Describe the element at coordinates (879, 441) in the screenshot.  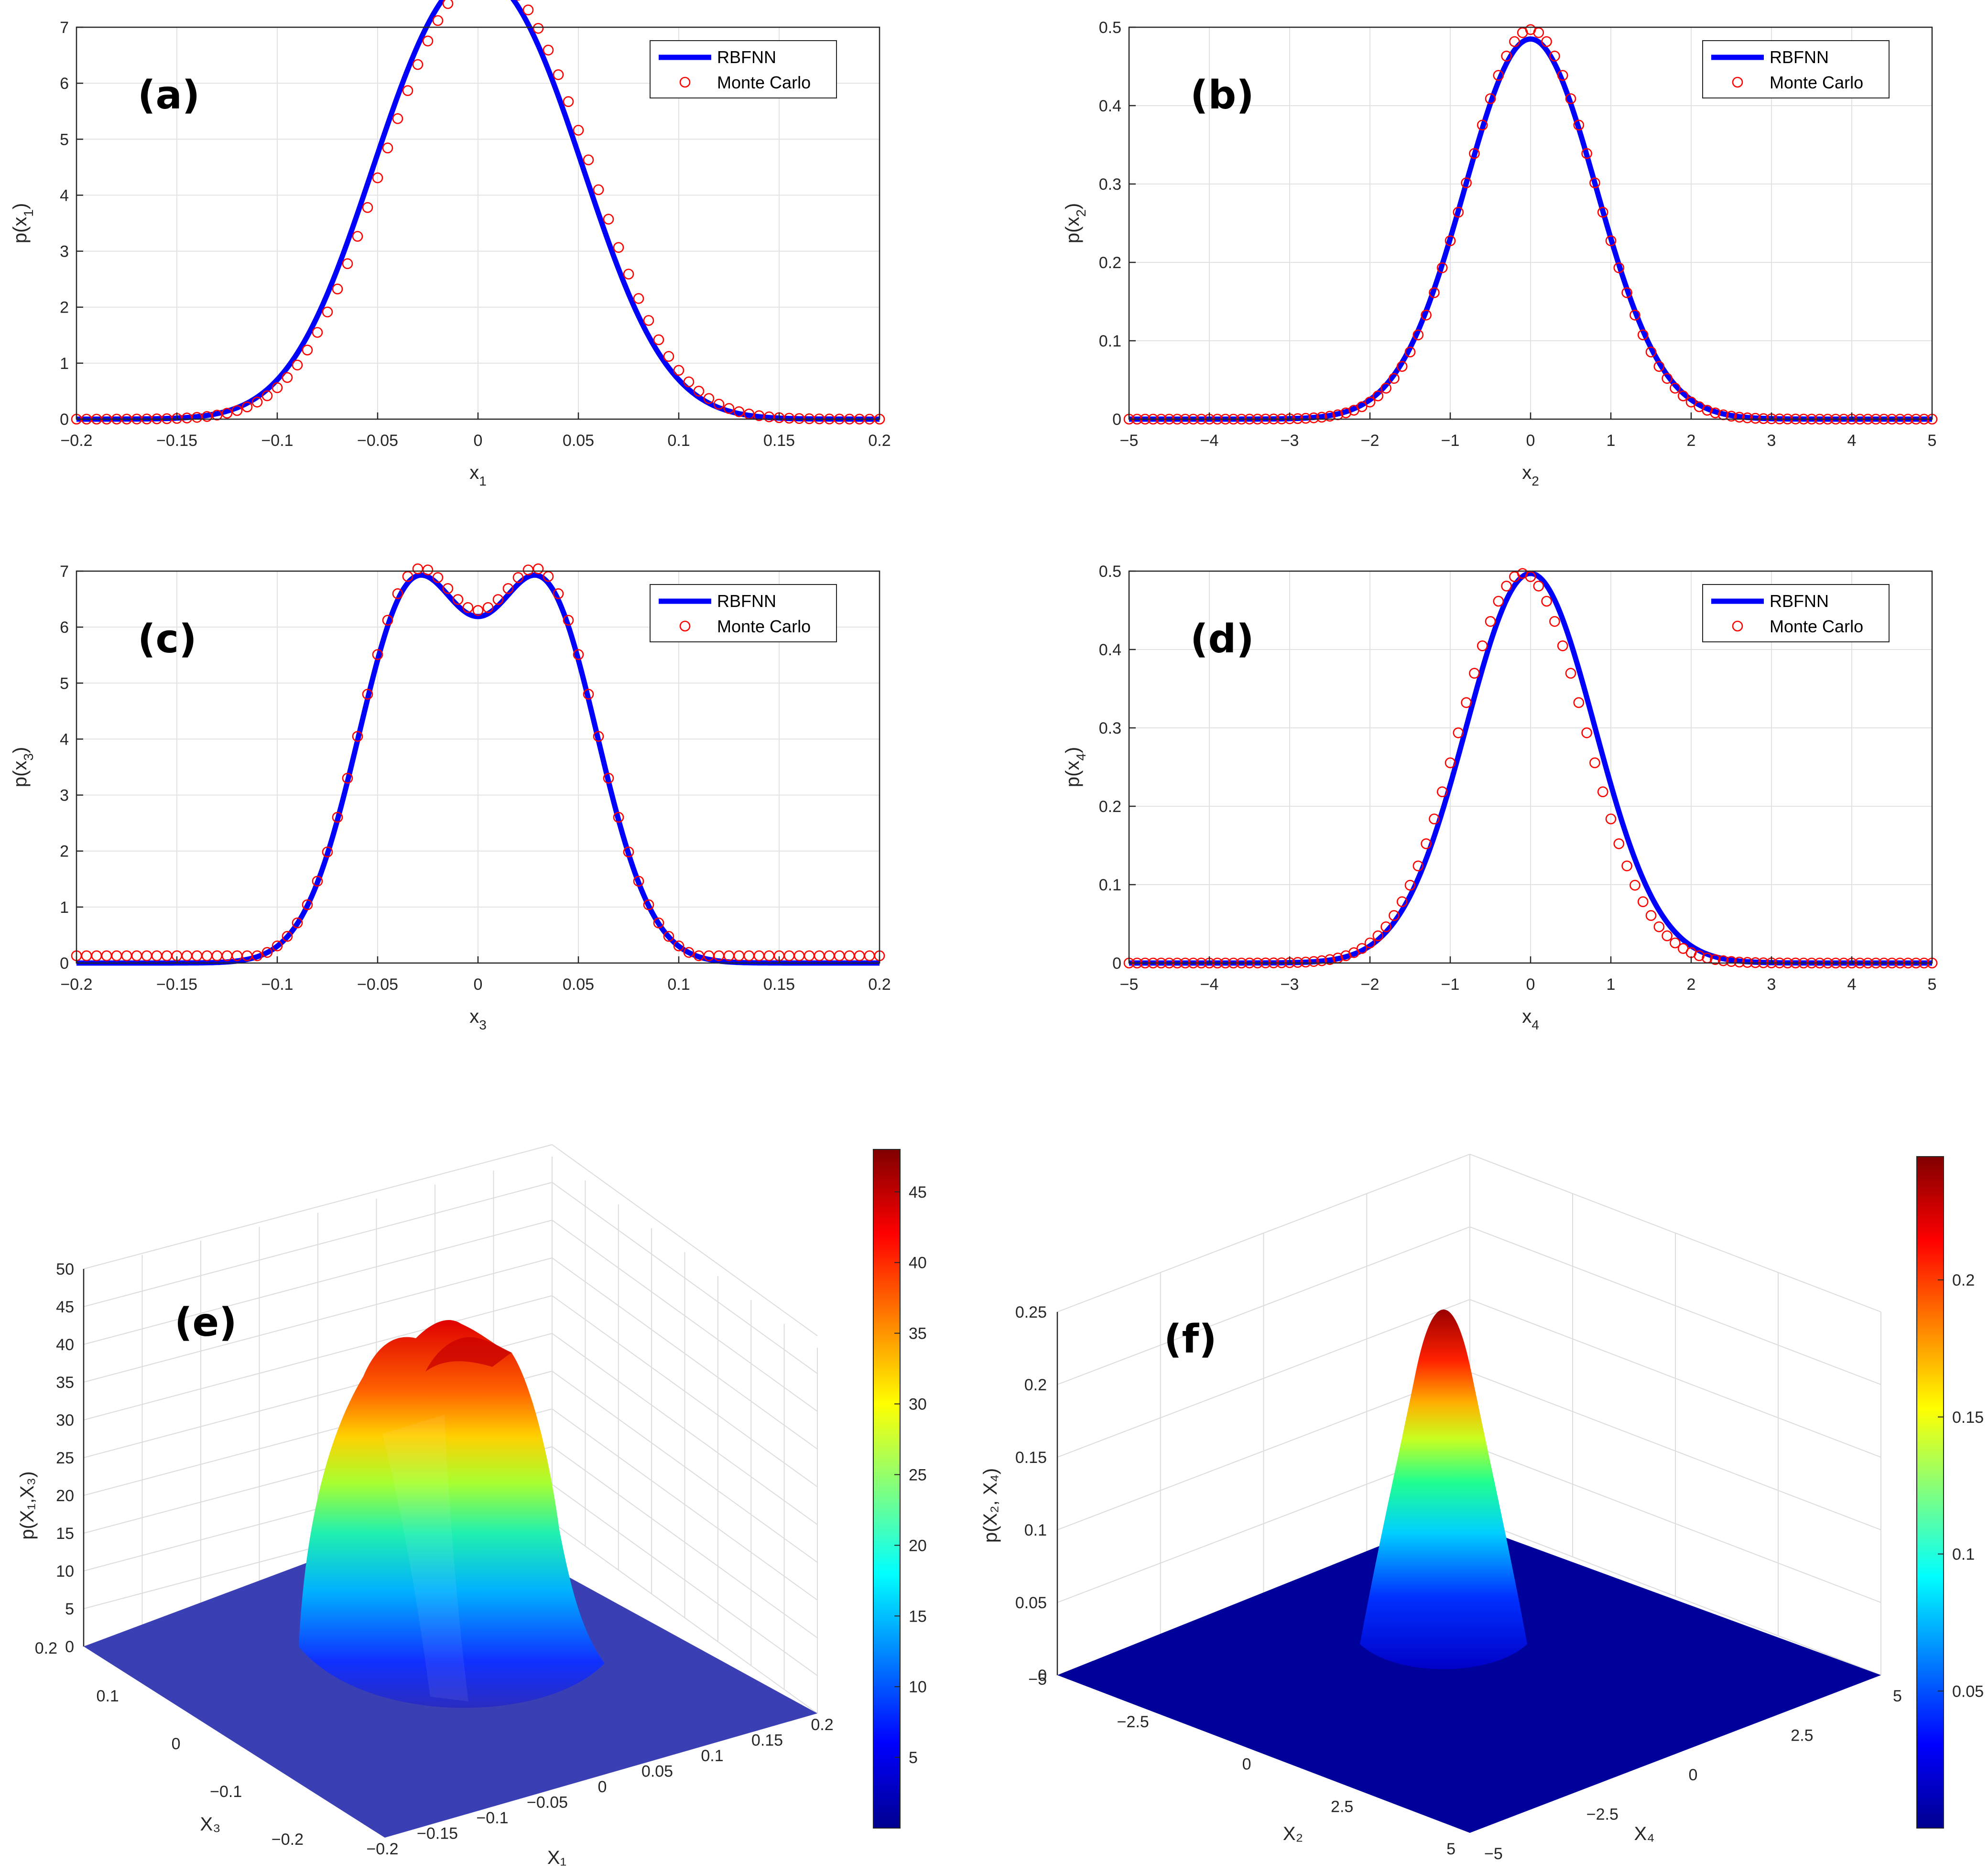
I see `panel-a-x-tick-label: 0.2` at that location.